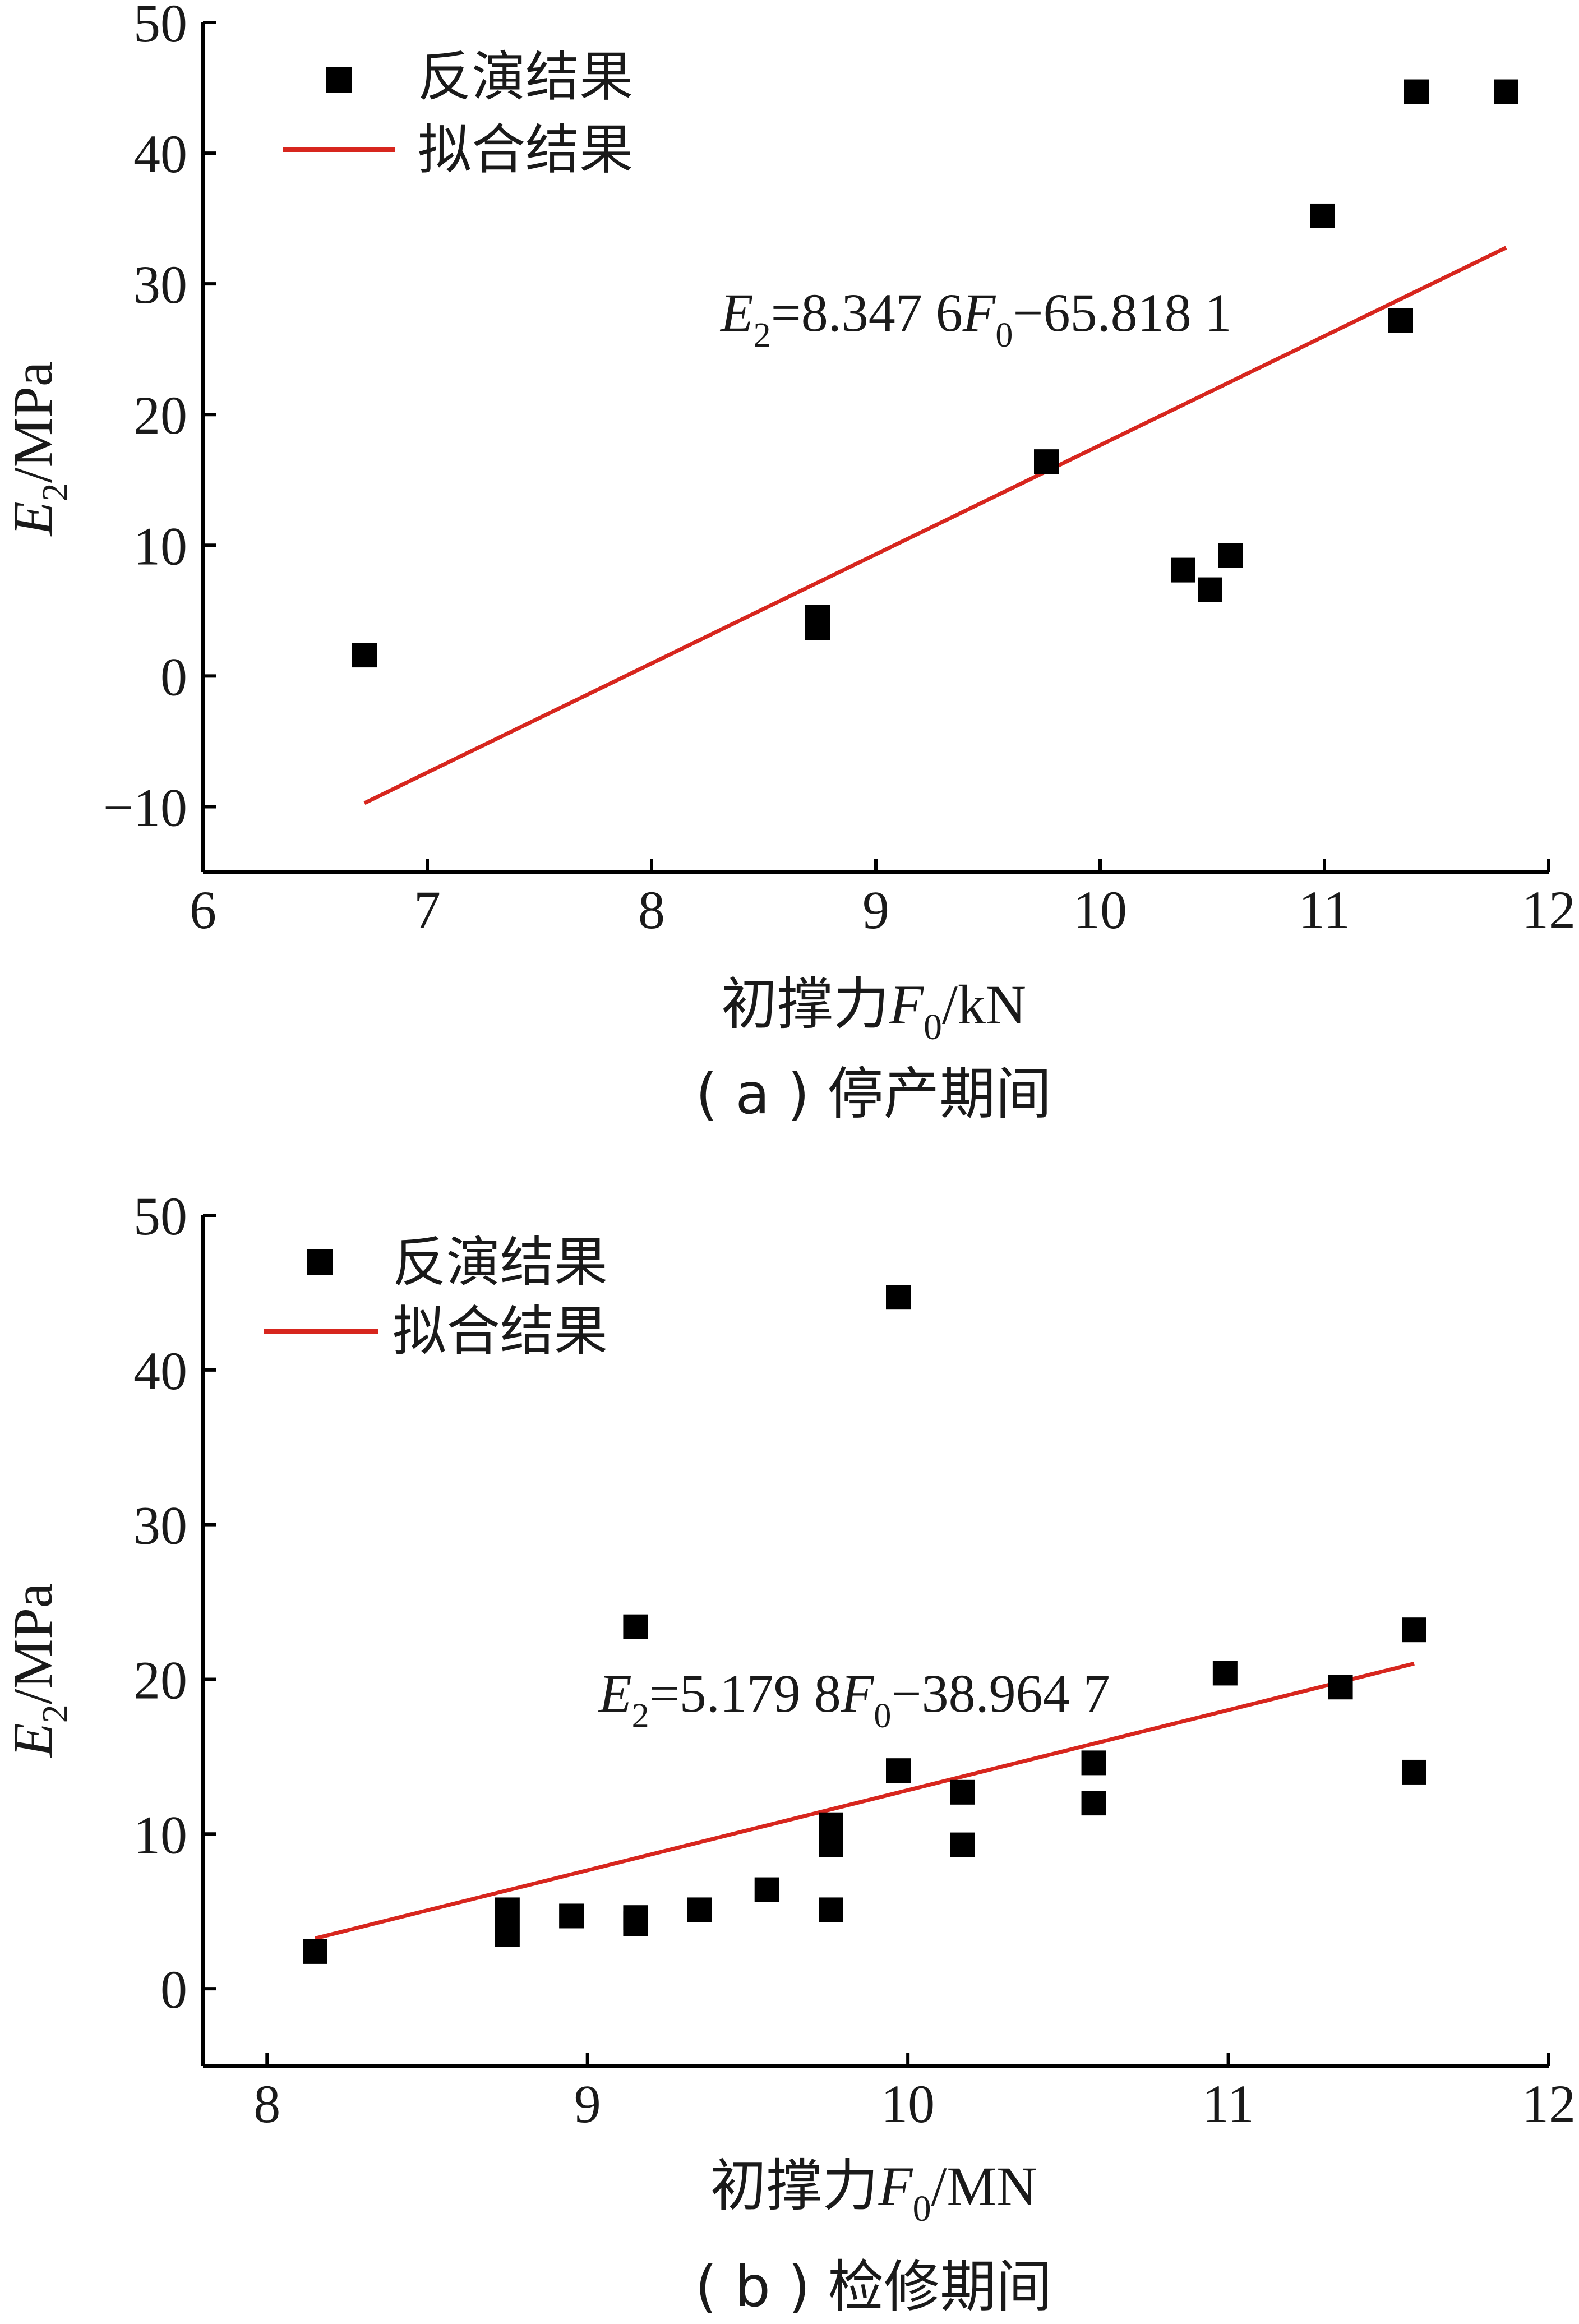 This screenshot has height=2324, width=1579. I want to click on caption-a: ( a ) 停产期间, so click(874, 1094).